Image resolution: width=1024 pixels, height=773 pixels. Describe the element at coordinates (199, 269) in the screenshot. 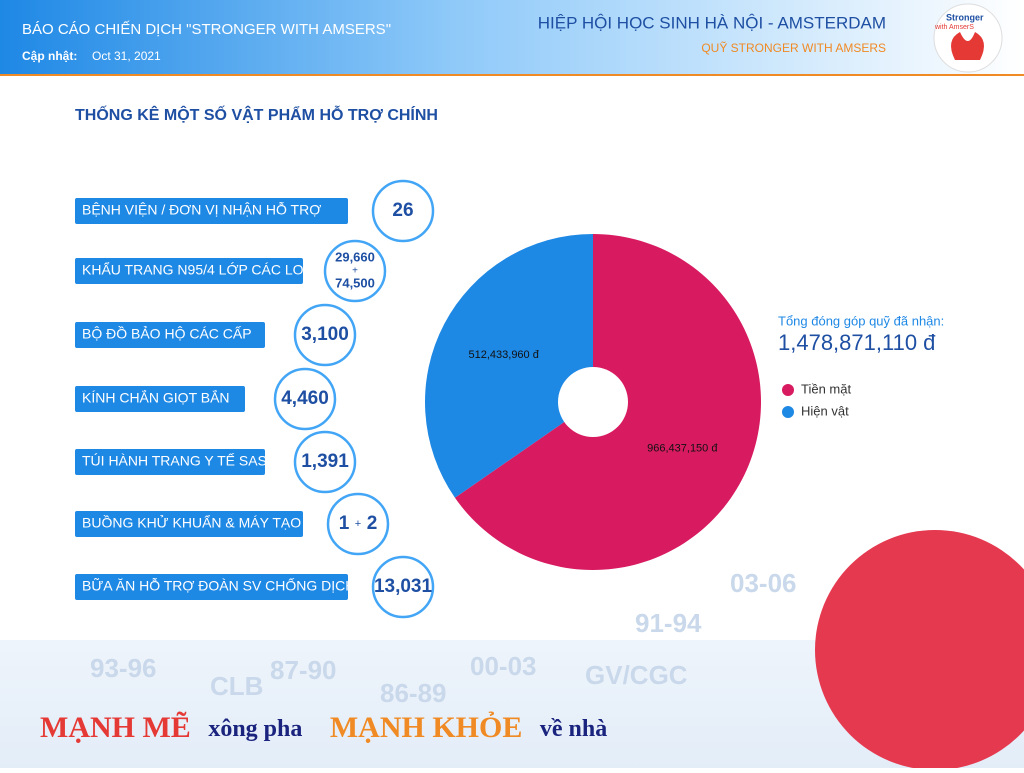

I see `item-label: KHẨU TRANG N95/4 LỚP CÁC LOẠI` at that location.